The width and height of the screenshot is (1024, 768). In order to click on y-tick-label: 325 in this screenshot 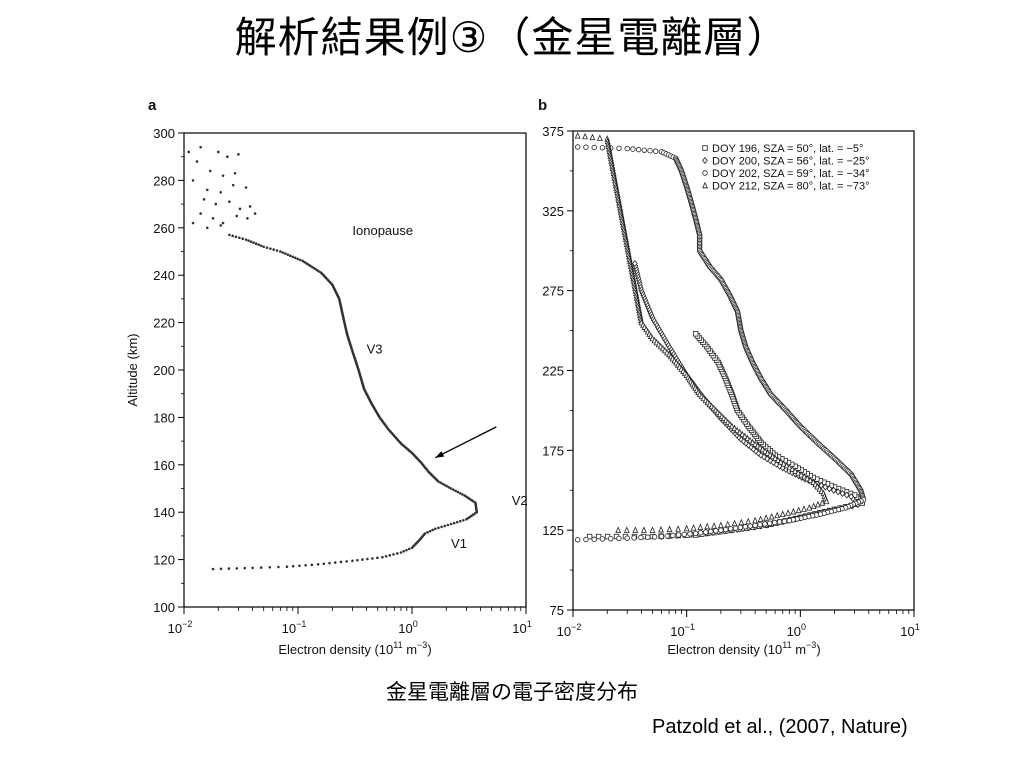, I will do `click(553, 211)`.